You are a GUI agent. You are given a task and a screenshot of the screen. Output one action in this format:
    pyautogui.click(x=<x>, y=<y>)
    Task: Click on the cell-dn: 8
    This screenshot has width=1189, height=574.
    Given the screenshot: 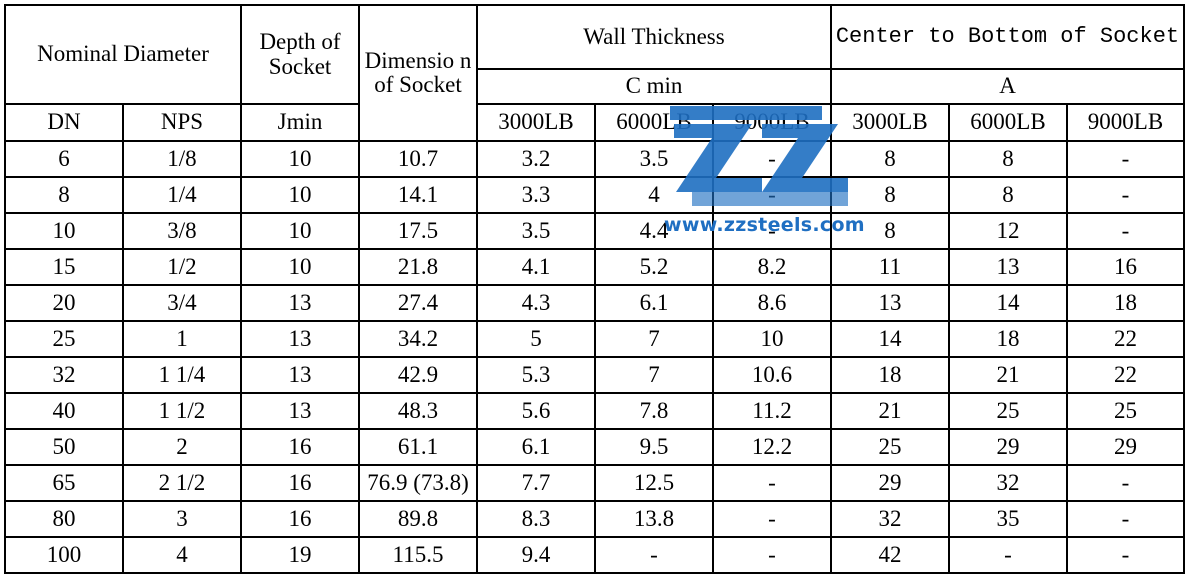 What is the action you would take?
    pyautogui.click(x=64, y=195)
    